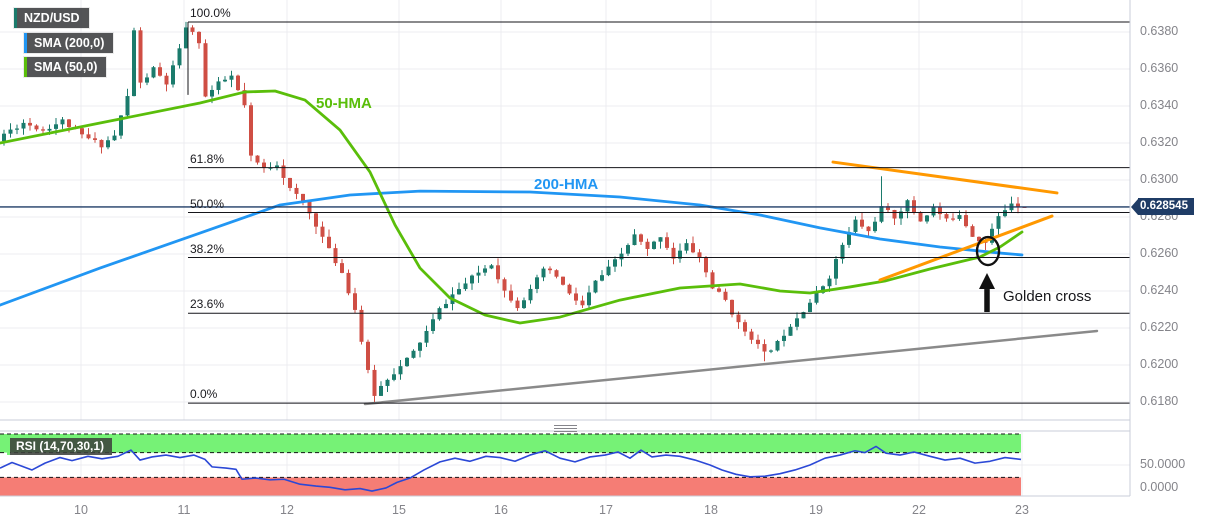  I want to click on rsi-oversold-band, so click(510, 486).